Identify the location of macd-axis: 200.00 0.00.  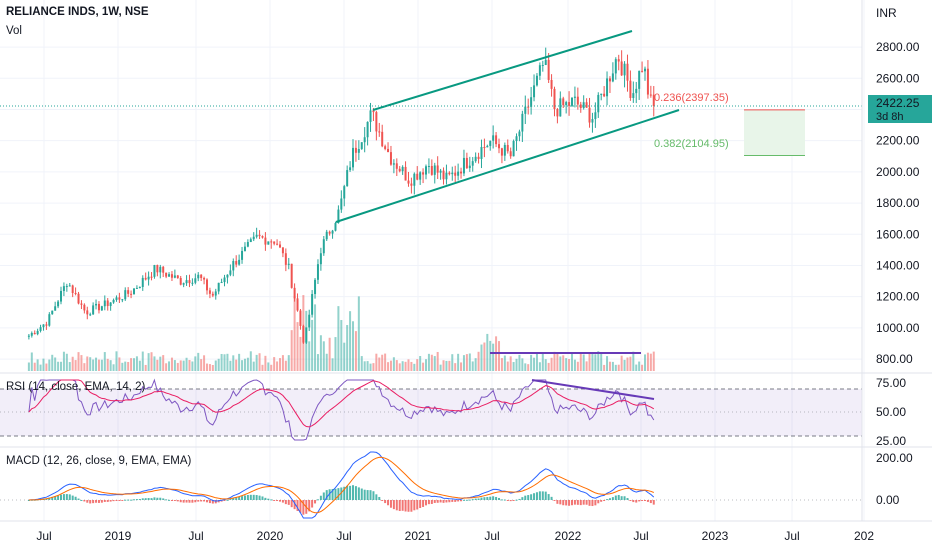
(894, 479).